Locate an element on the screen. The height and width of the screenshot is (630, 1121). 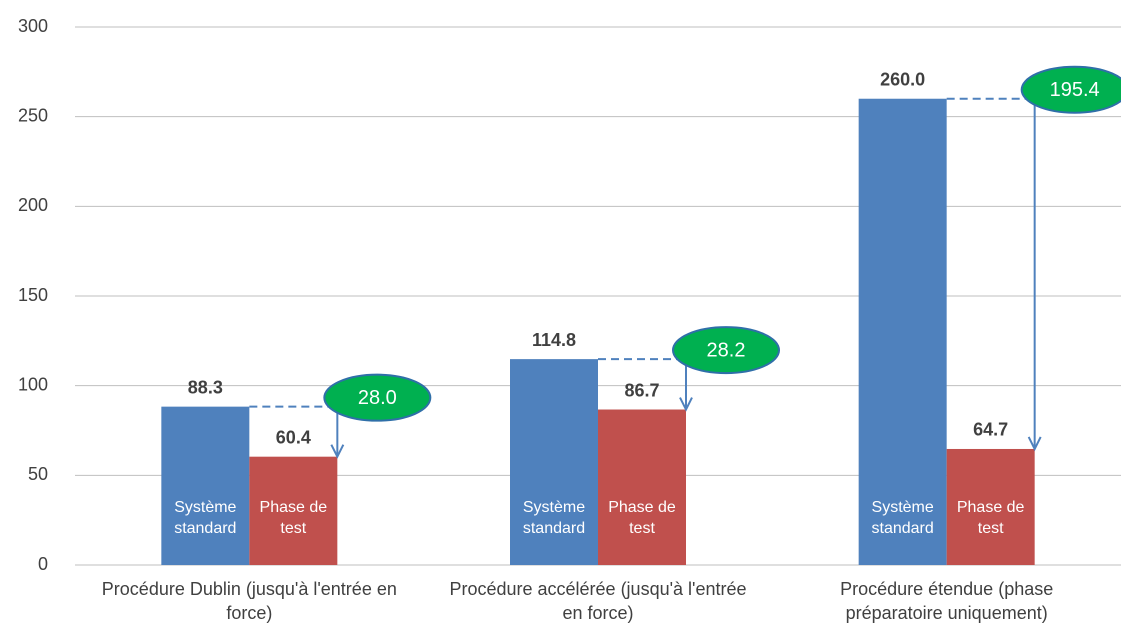
y-tick-label: 0 is located at coordinates (43, 564).